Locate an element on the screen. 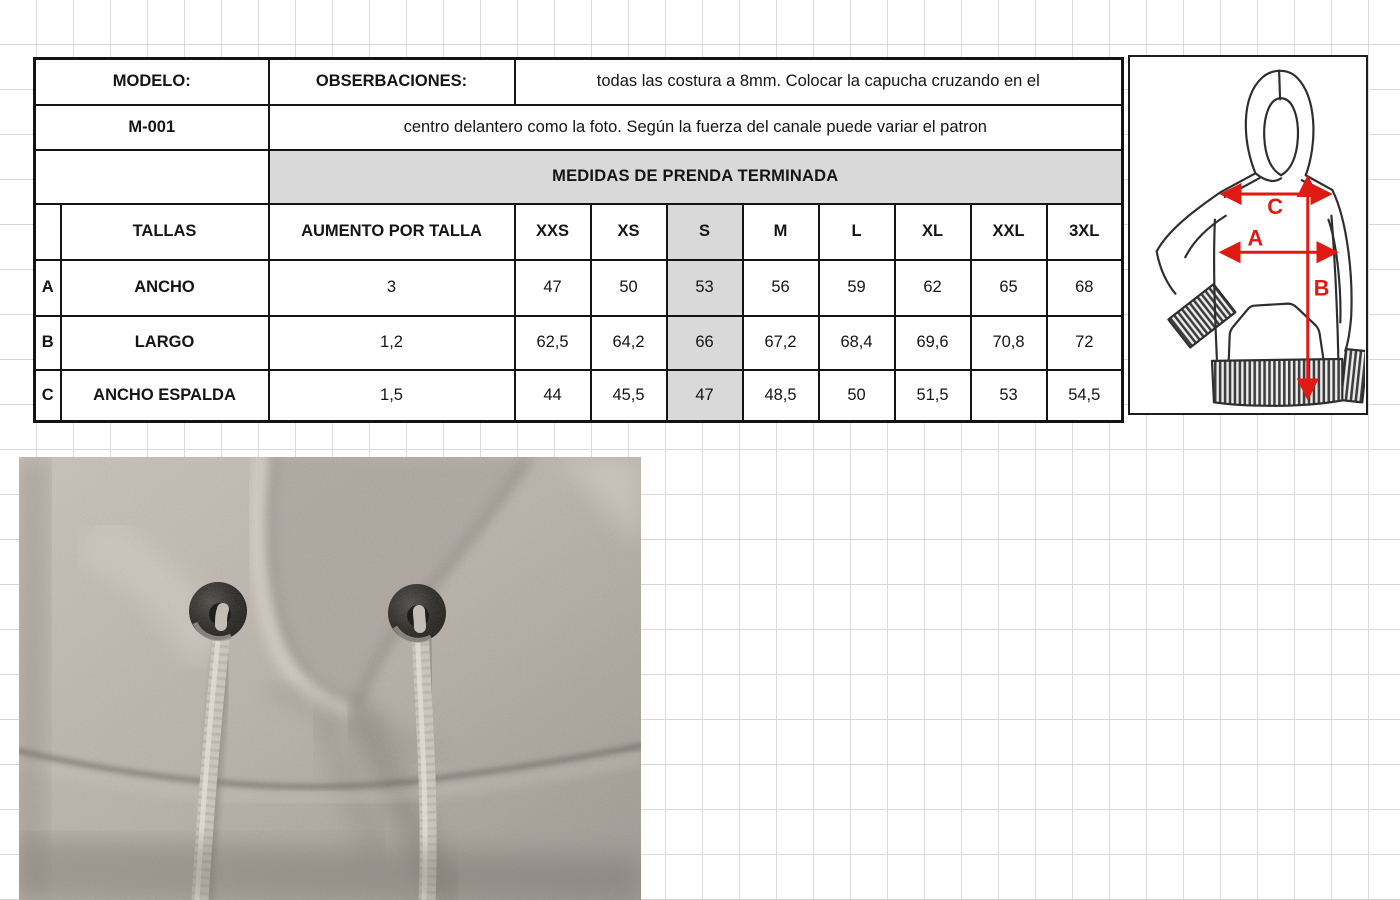  size-header-cell: M is located at coordinates (780, 231).